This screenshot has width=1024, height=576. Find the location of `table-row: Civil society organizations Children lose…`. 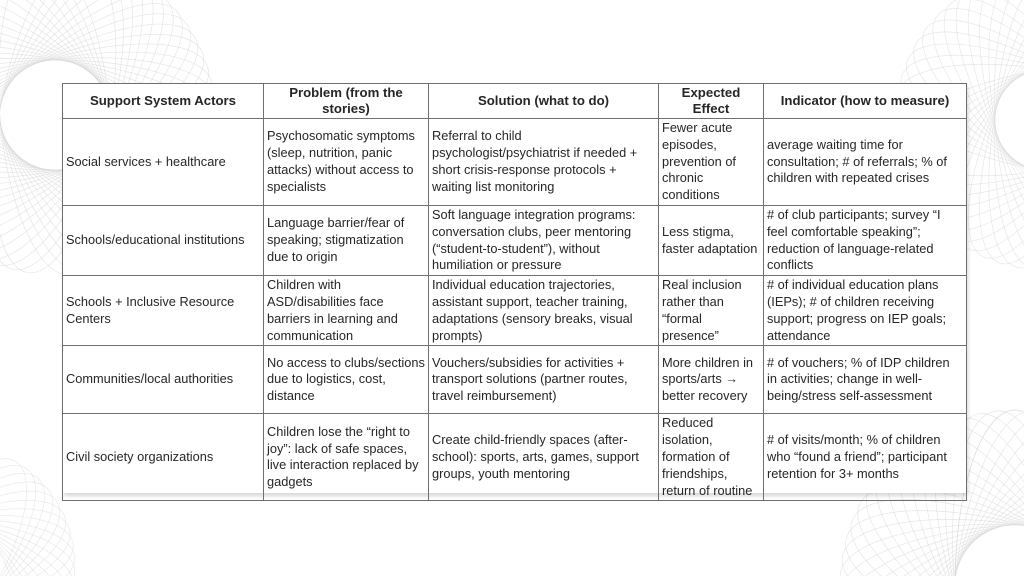

table-row: Civil society organizations Children lose… is located at coordinates (514, 457).